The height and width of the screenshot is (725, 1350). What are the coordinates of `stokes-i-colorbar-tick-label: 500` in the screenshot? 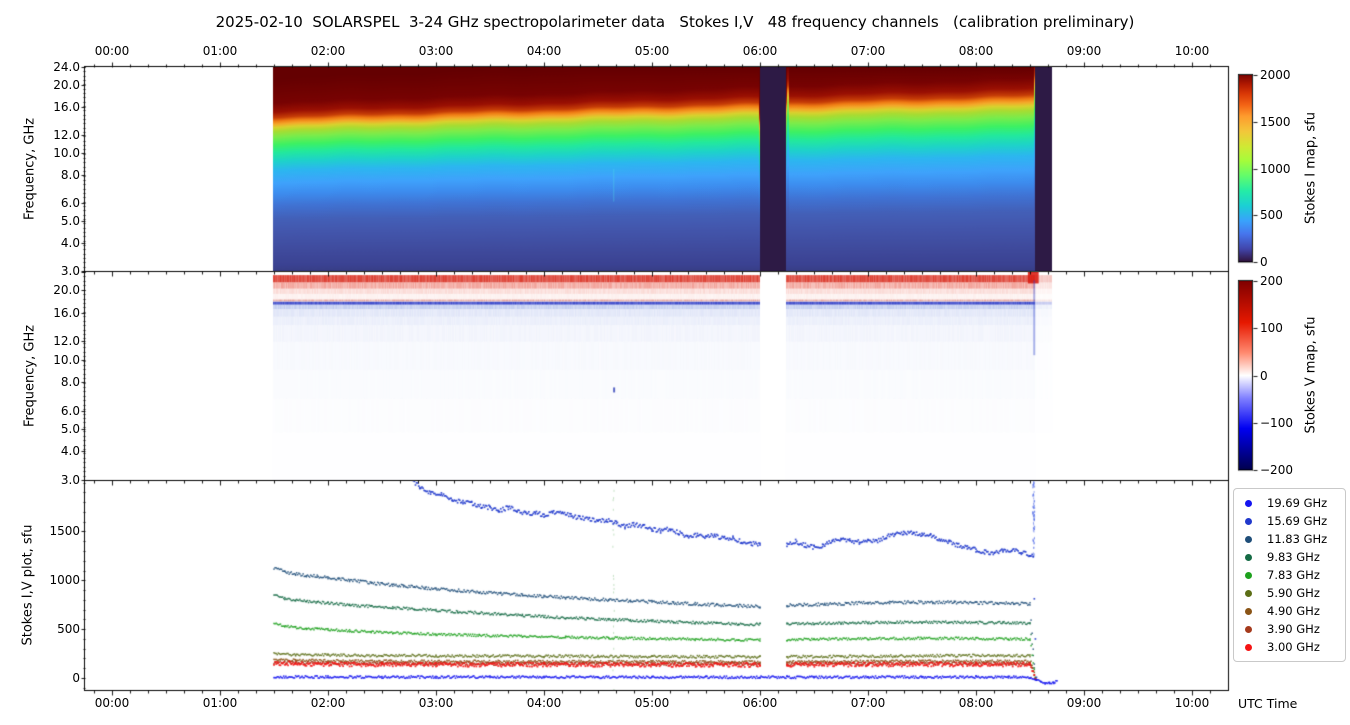 It's located at (1271, 215).